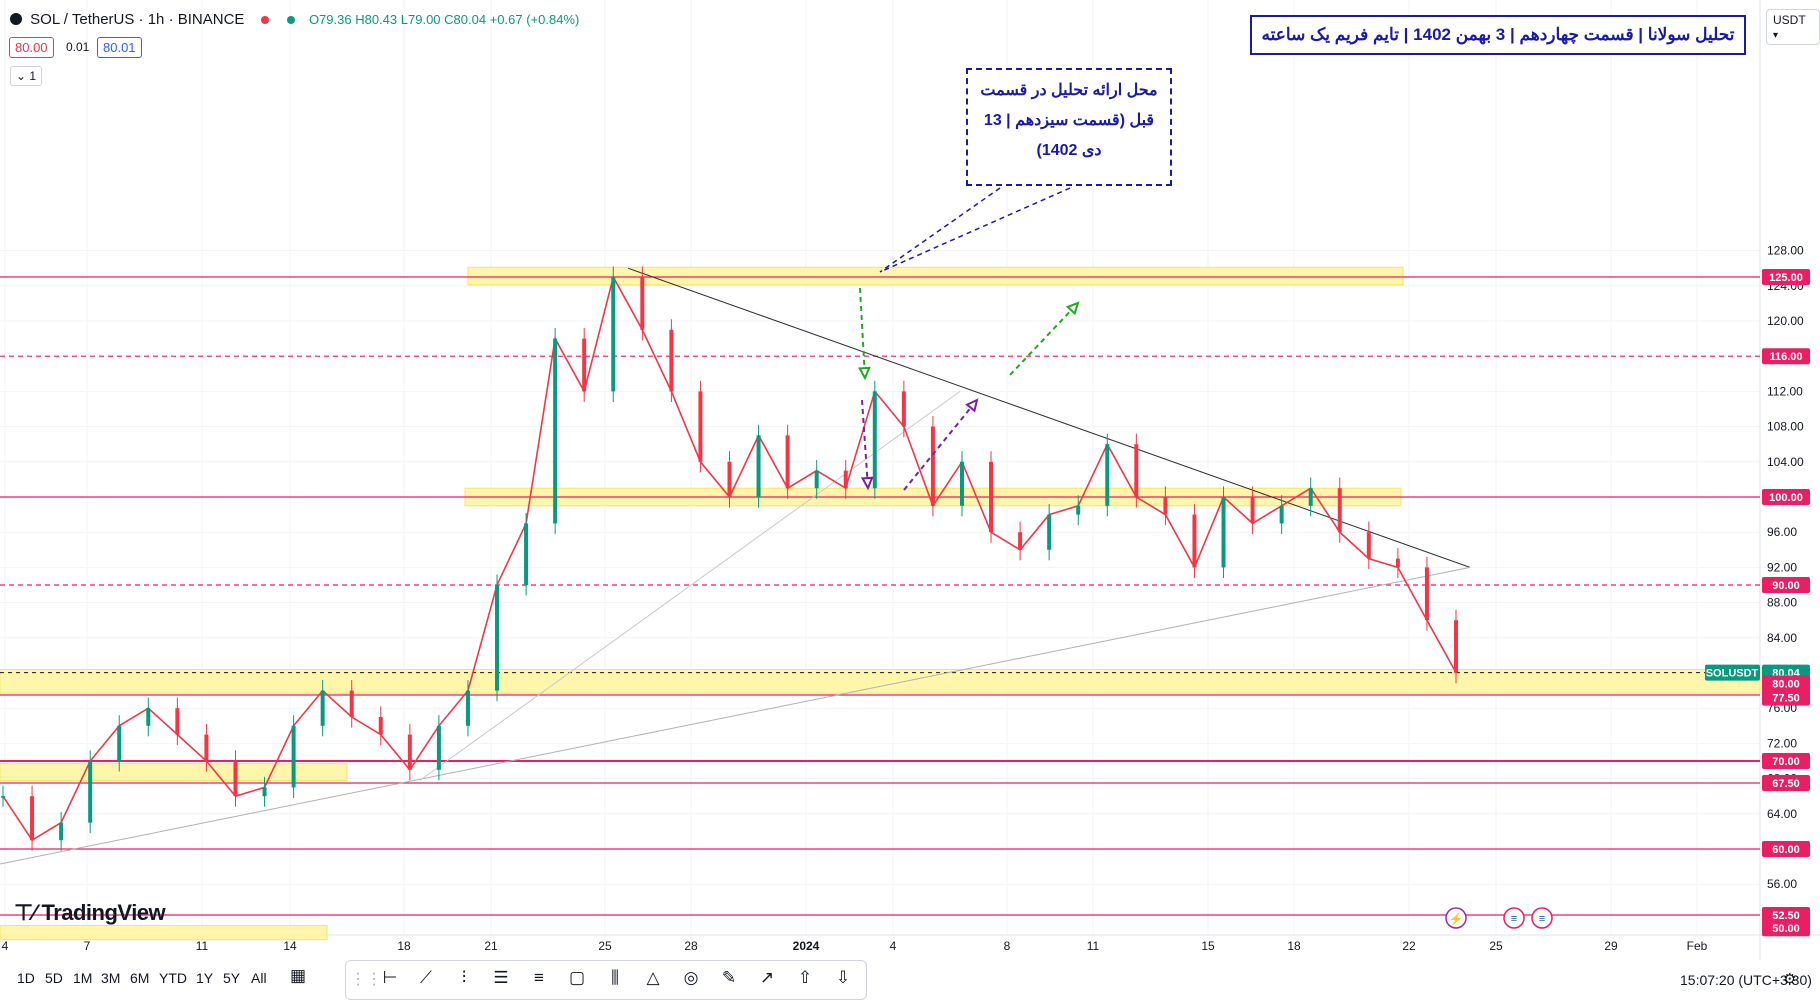 The image size is (1820, 1003). What do you see at coordinates (605, 946) in the screenshot?
I see `x-tick-label: 25` at bounding box center [605, 946].